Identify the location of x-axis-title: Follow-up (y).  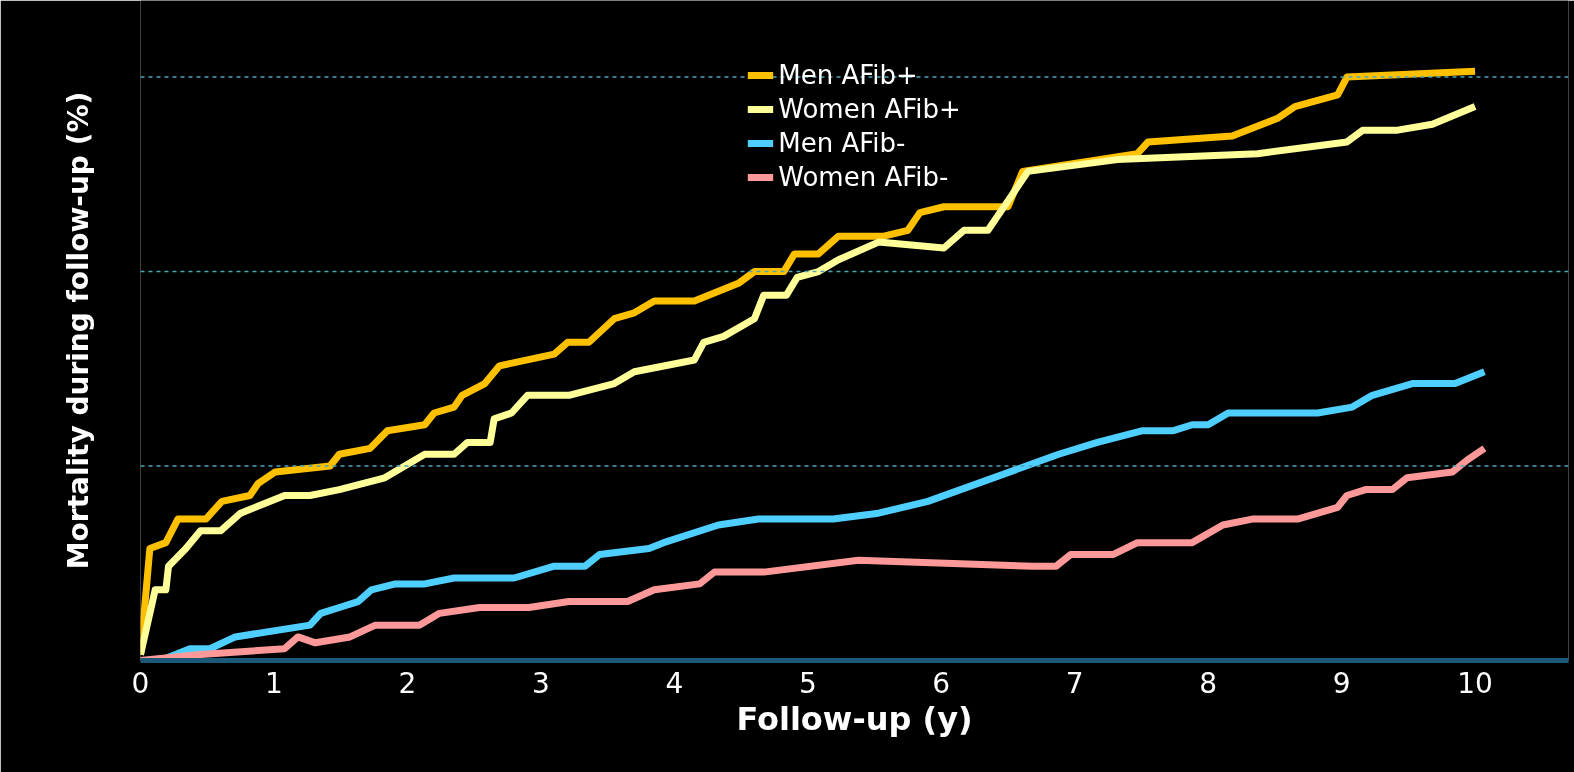
(854, 718).